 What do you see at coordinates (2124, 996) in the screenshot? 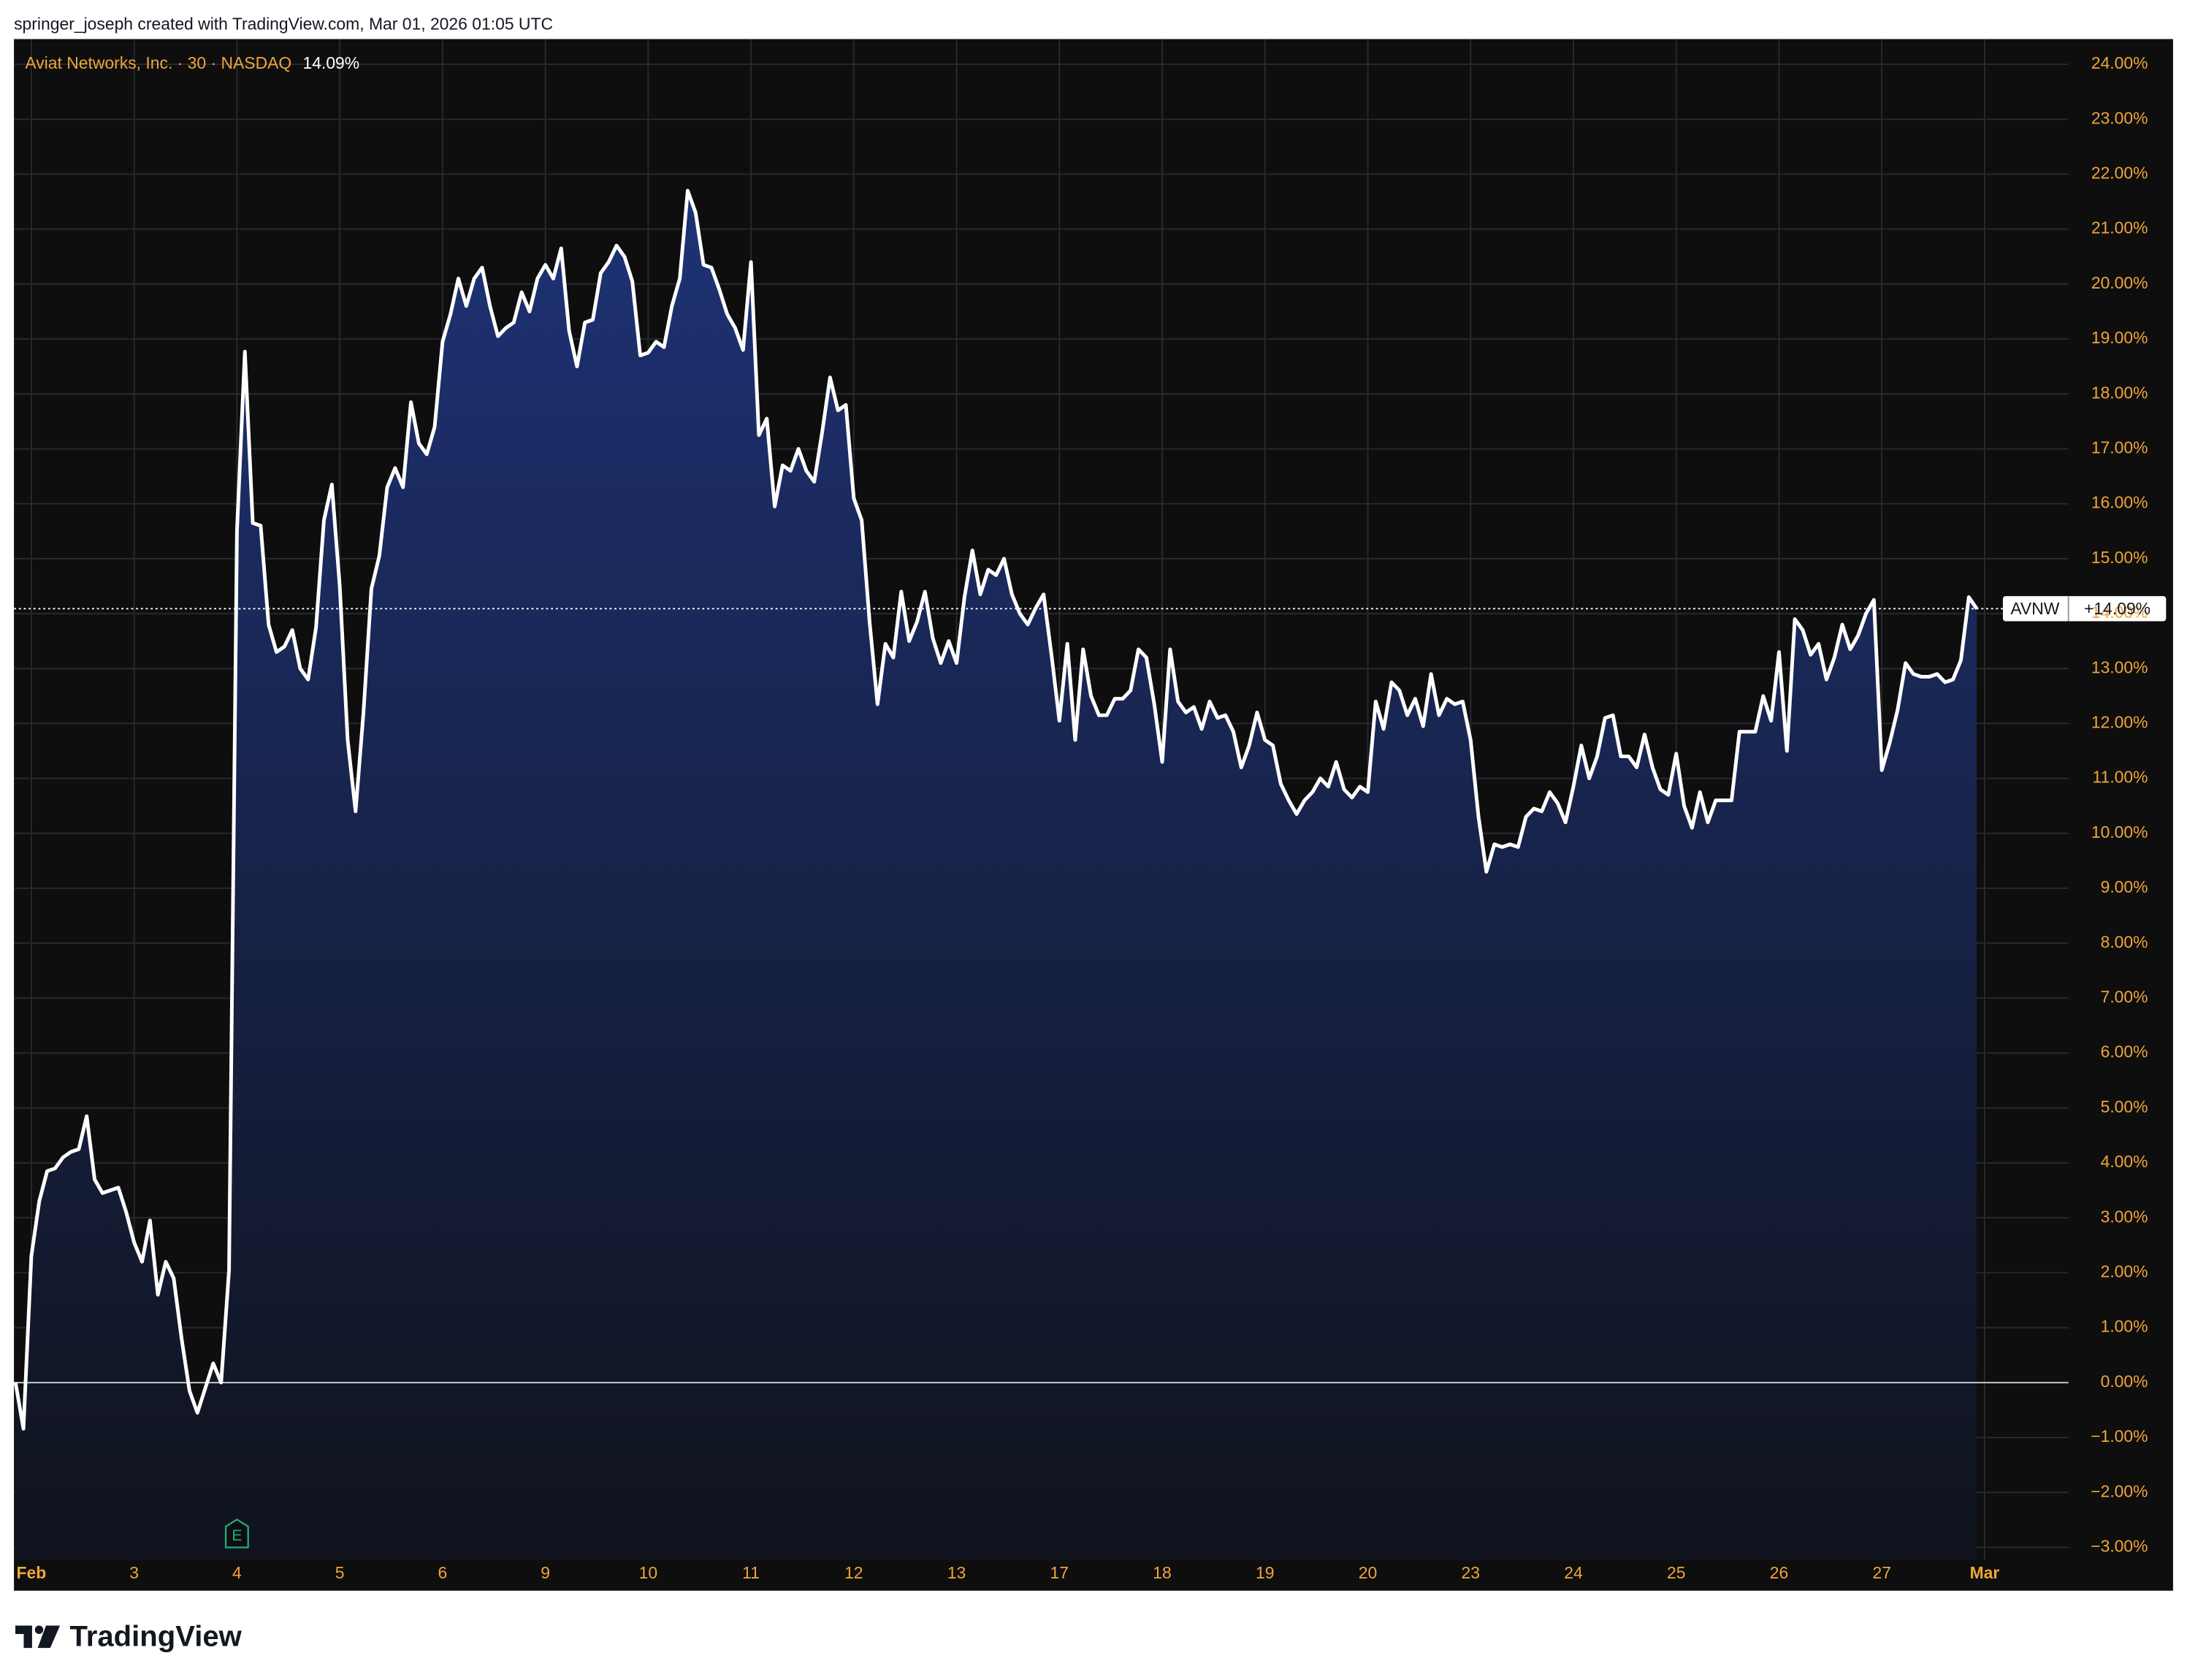
I see `y-tick-label: 7.00%` at bounding box center [2124, 996].